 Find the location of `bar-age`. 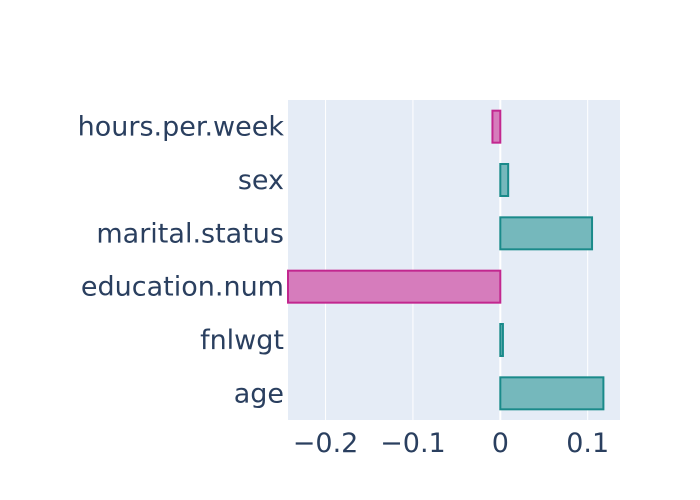

bar-age is located at coordinates (552, 393).